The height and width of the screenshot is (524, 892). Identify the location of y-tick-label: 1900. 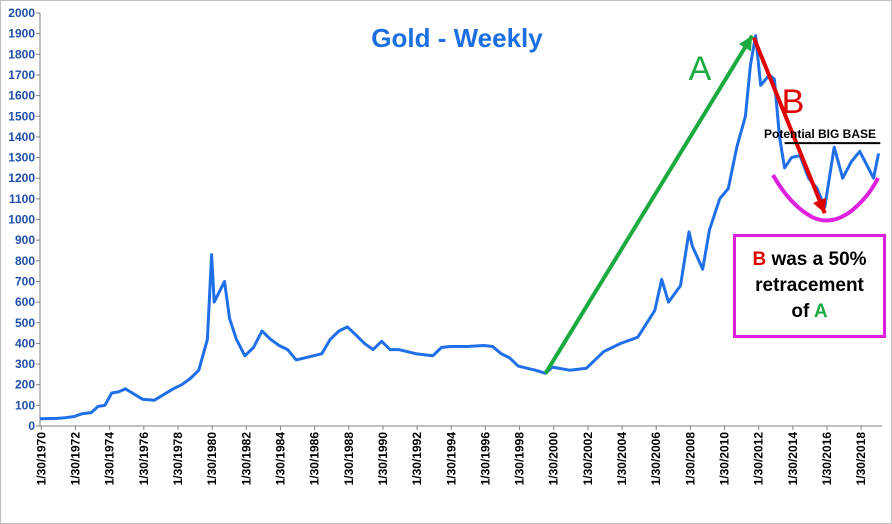
(21, 34).